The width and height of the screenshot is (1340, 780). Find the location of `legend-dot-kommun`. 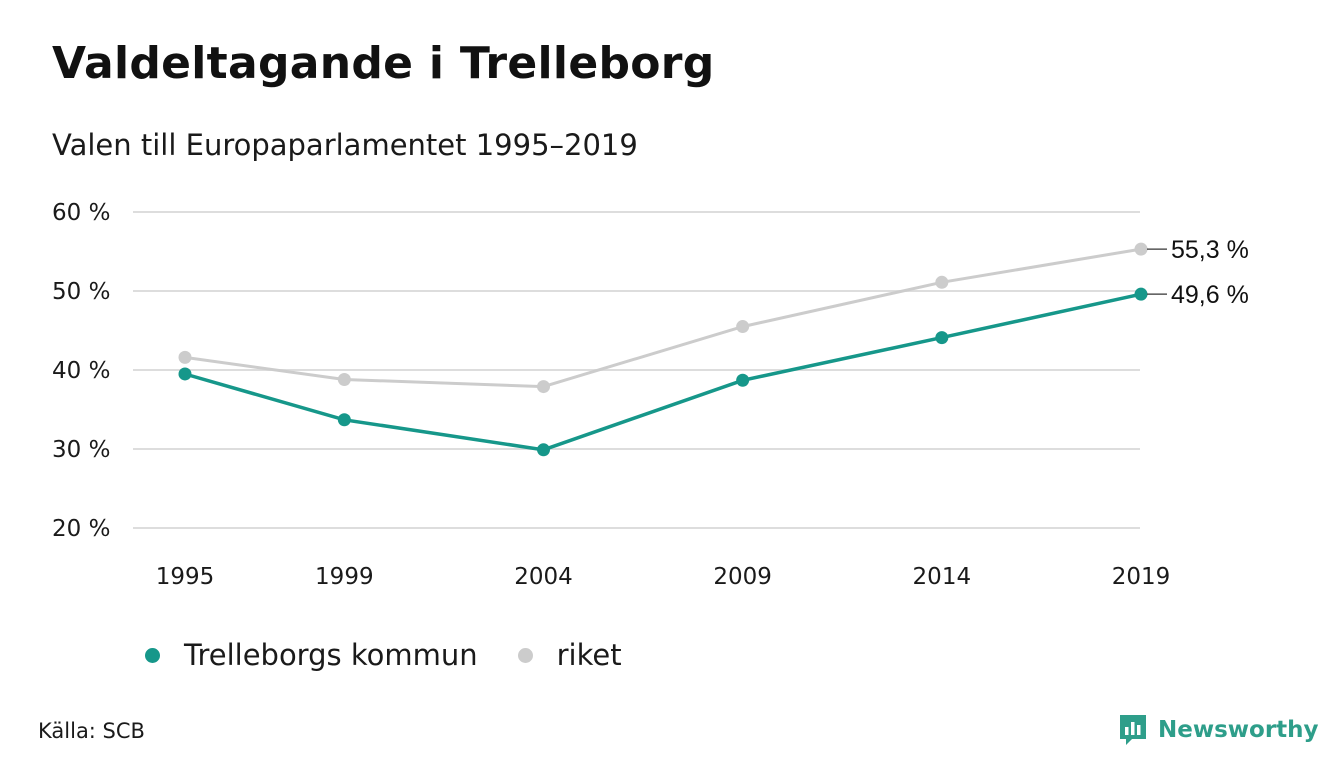

legend-dot-kommun is located at coordinates (152, 655).